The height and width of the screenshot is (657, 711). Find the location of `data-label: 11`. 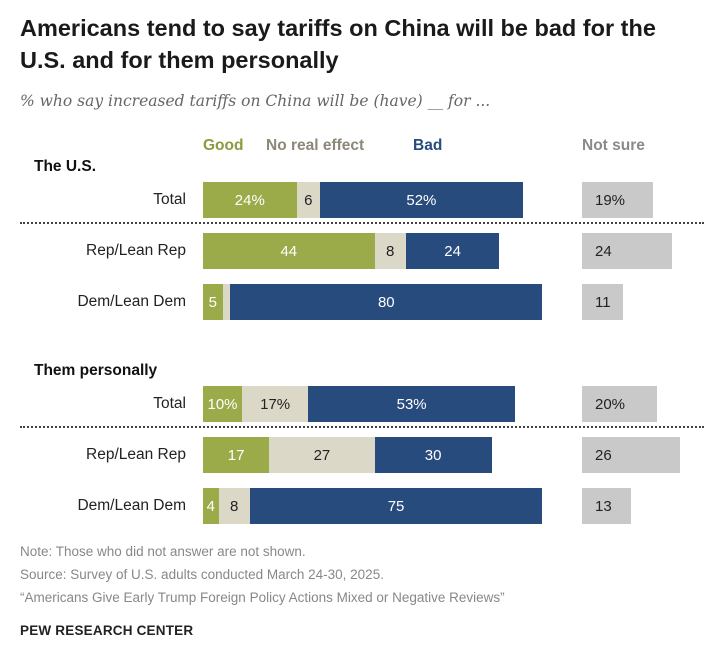

data-label: 11 is located at coordinates (603, 302).